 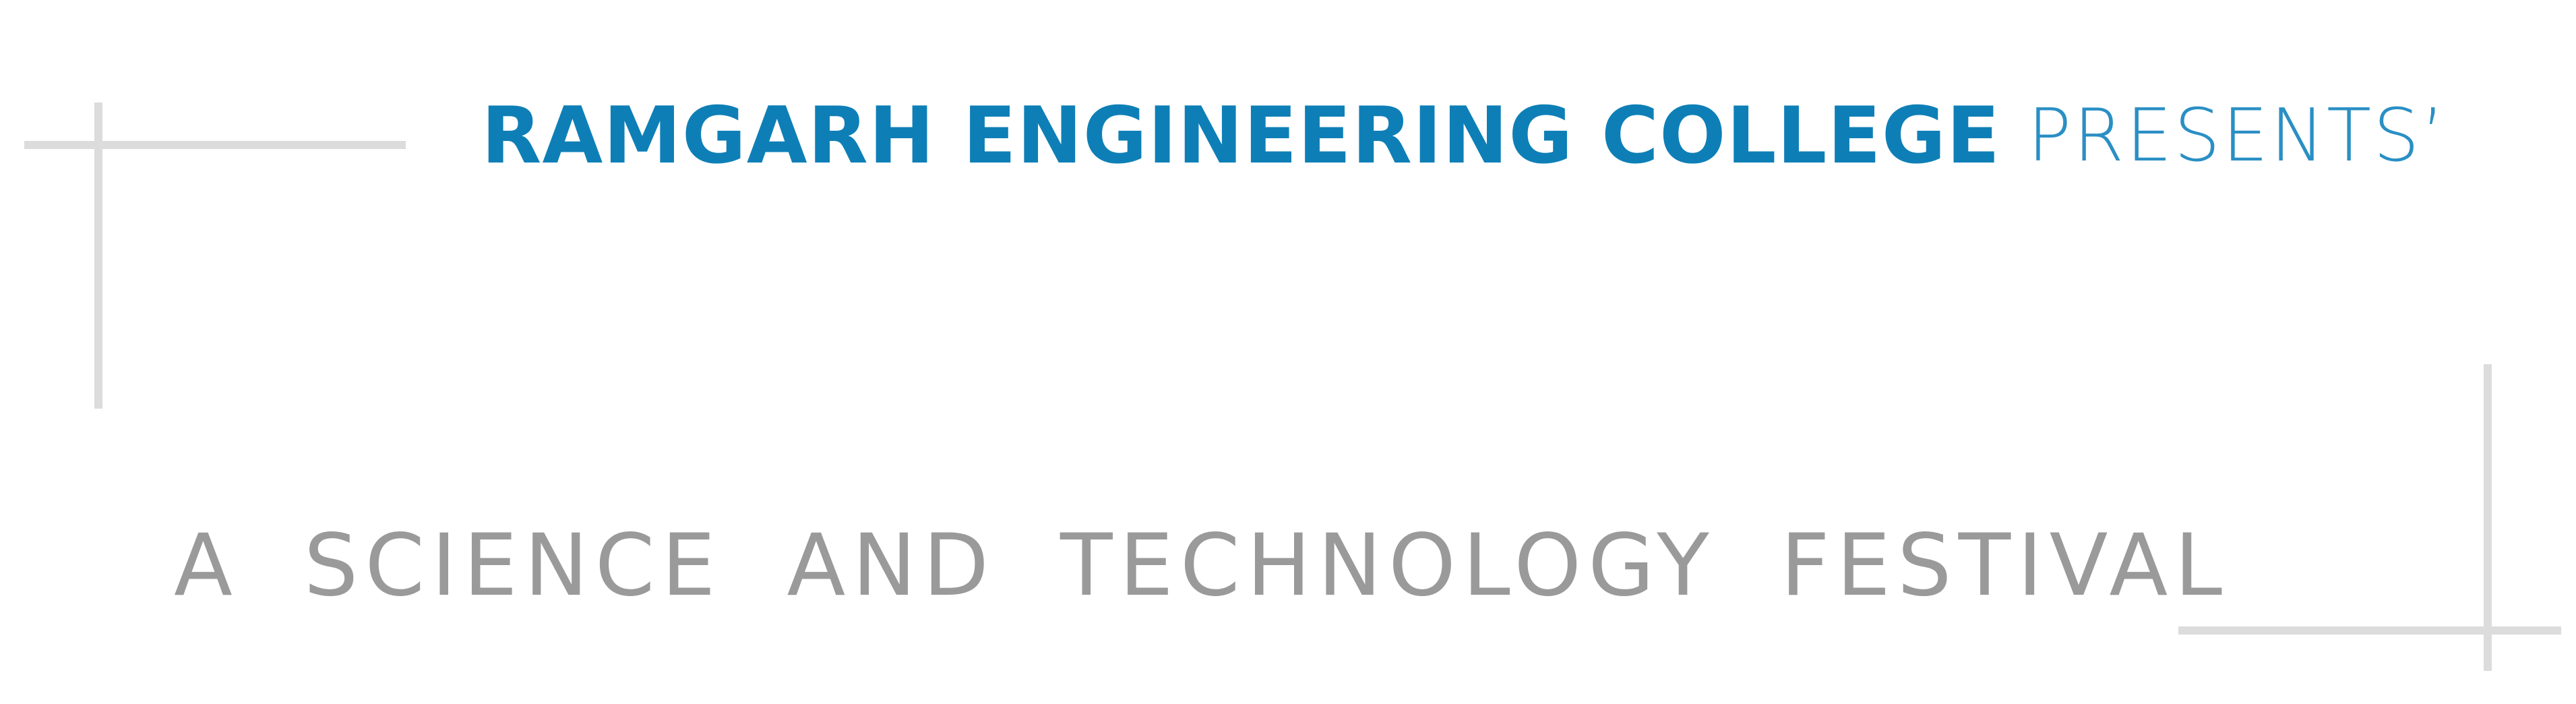 I want to click on corner-mark-top-left-horizontal, so click(x=215, y=145).